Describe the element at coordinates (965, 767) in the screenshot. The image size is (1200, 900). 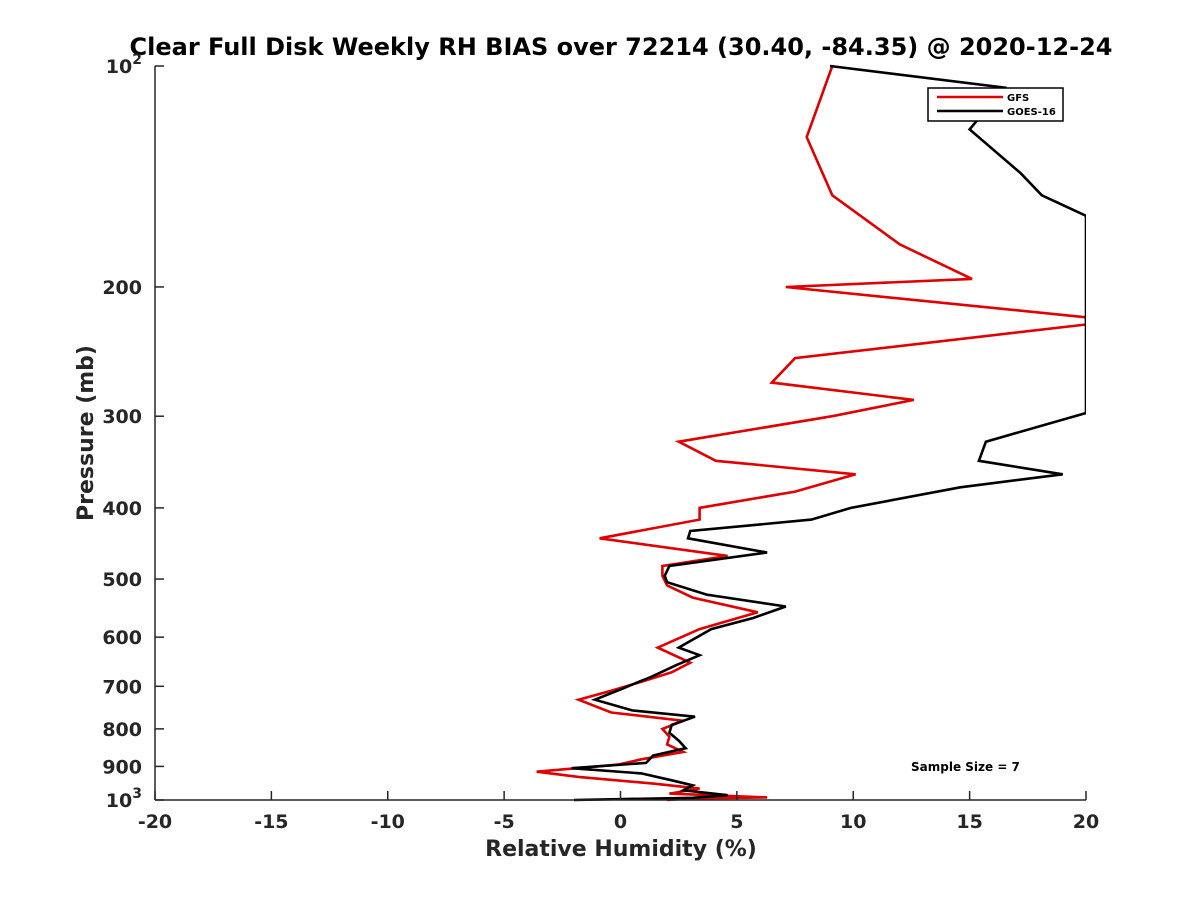
I see `sample-size-annotation: Sample Size = 7` at that location.